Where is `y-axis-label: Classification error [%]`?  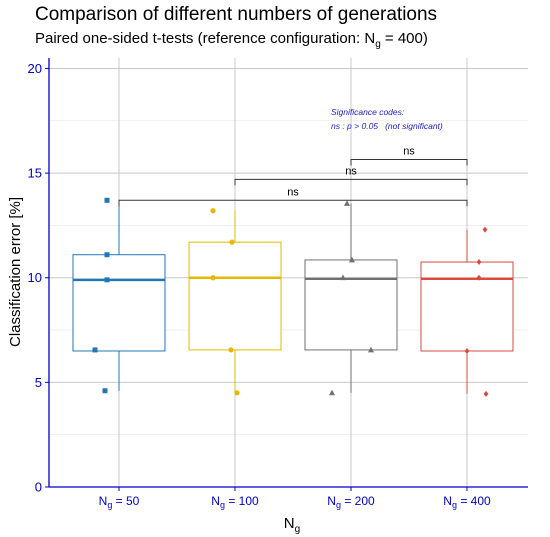
y-axis-label: Classification error [%] is located at coordinates (15, 272).